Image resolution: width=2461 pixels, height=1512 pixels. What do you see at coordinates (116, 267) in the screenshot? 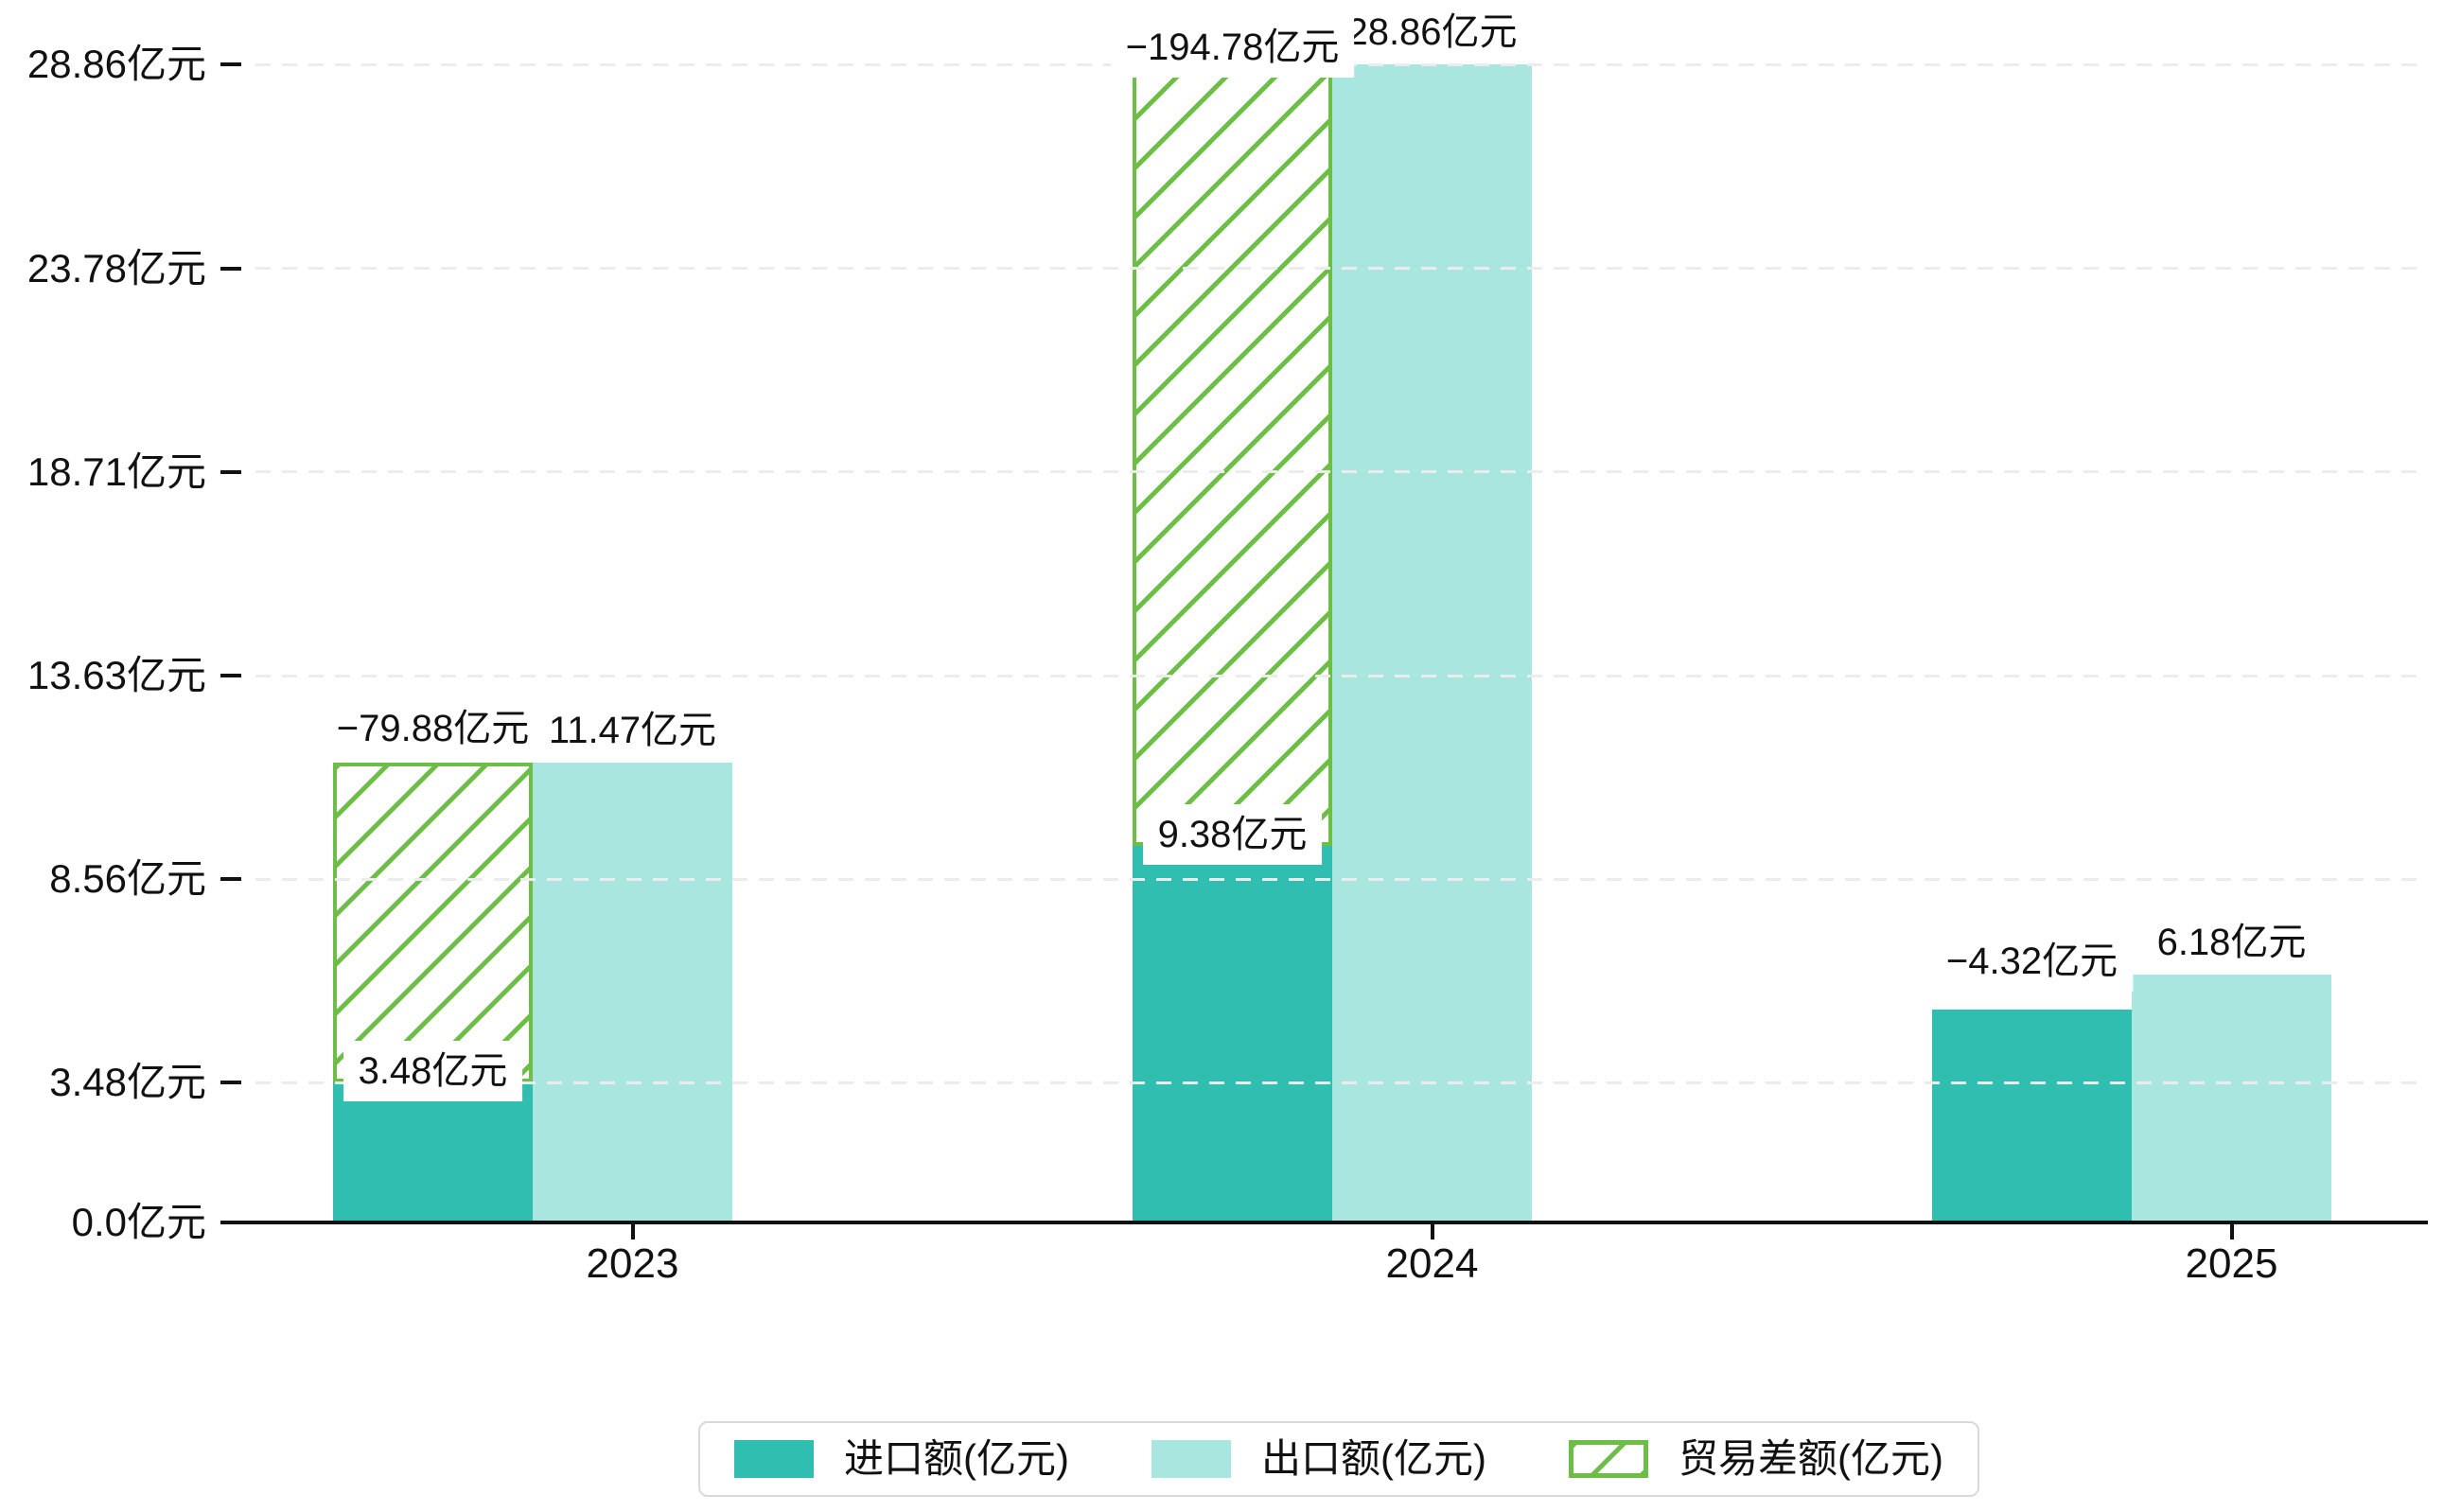
I see `y-axis-label-23.78: 23.78亿元` at bounding box center [116, 267].